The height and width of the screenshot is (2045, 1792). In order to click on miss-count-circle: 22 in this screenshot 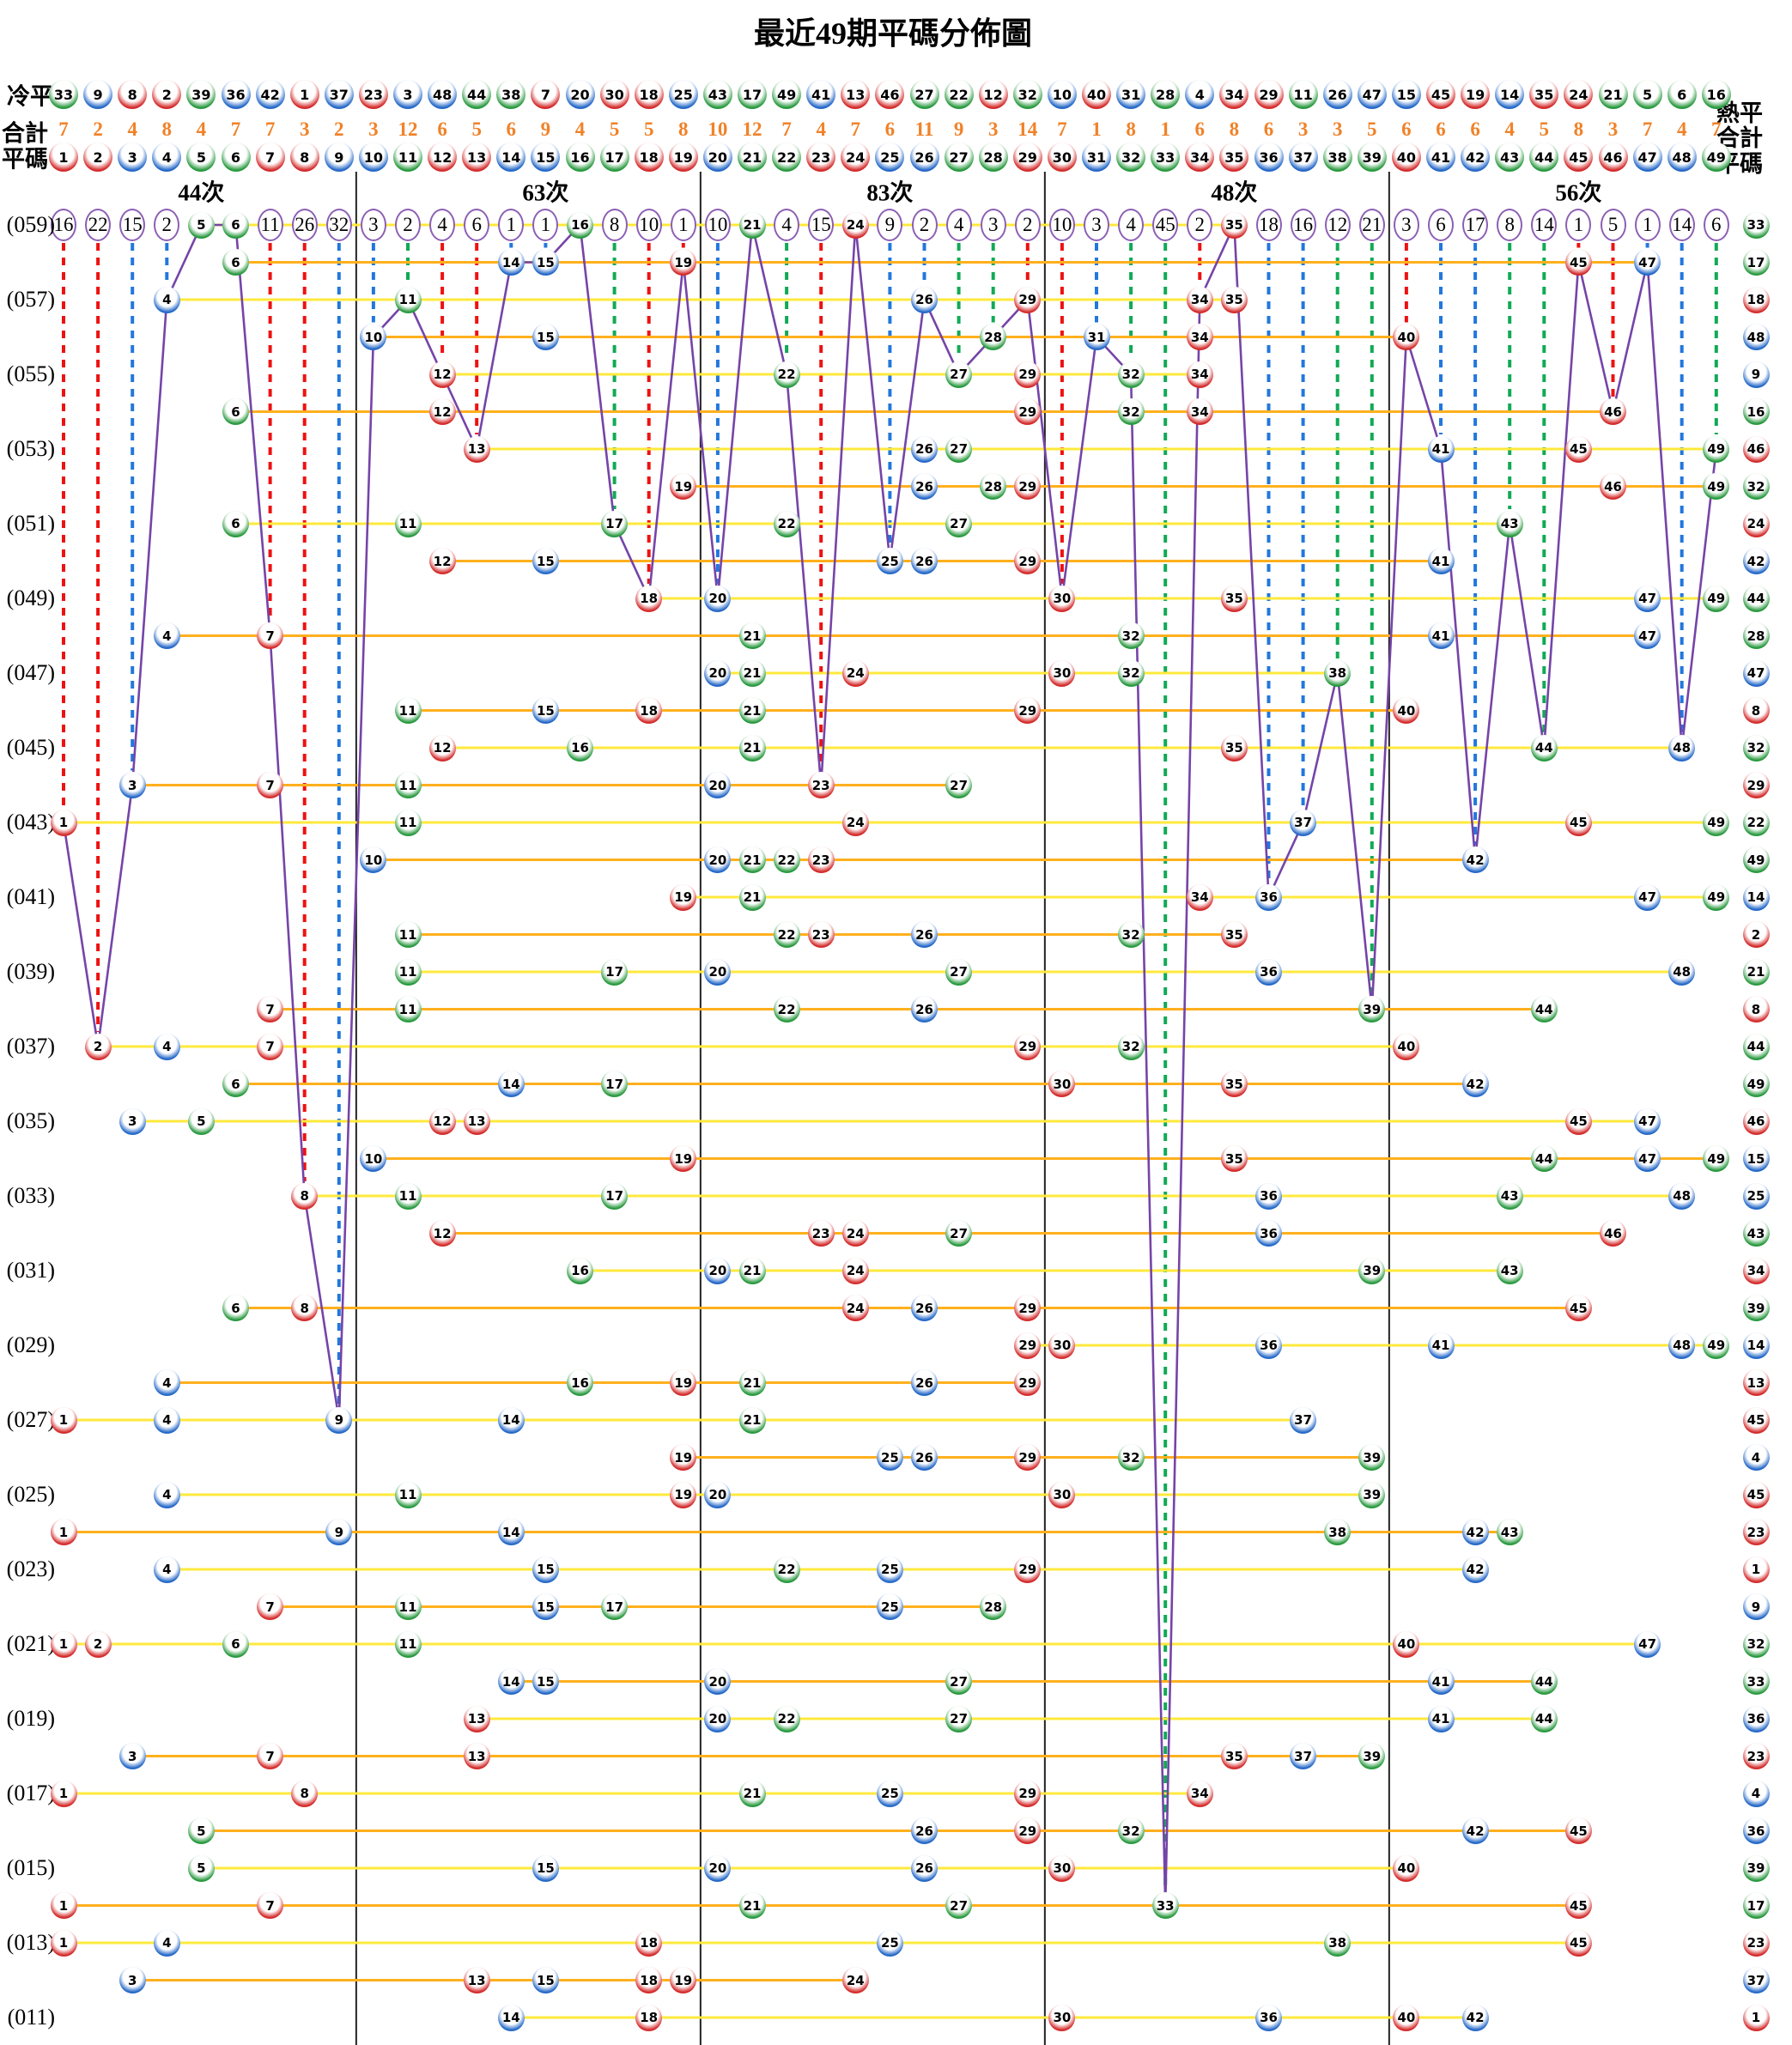, I will do `click(98, 225)`.